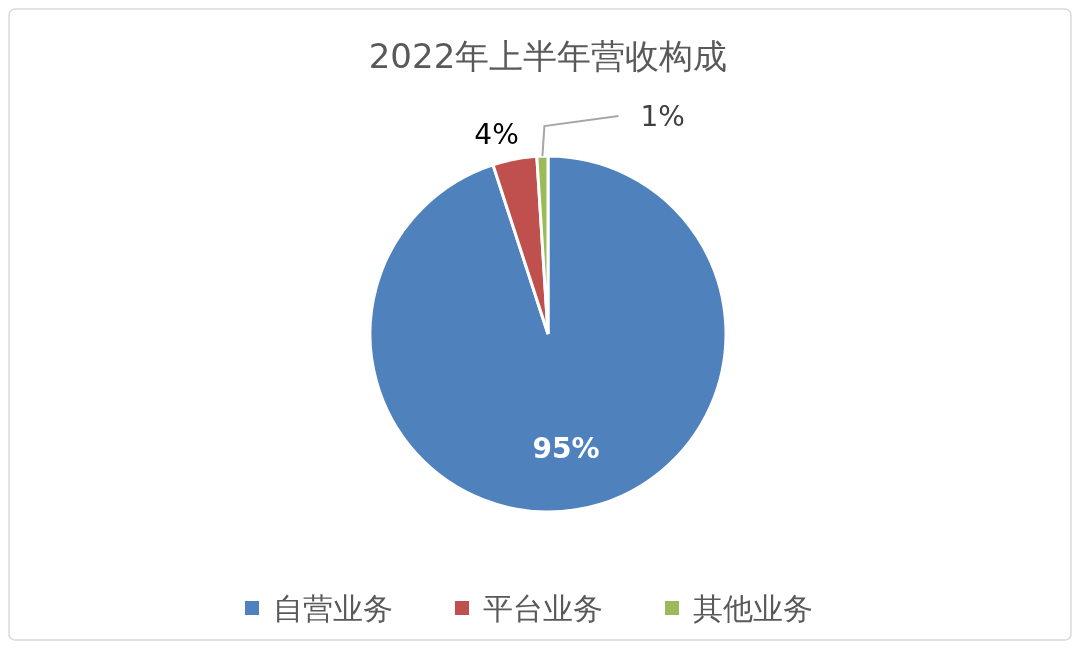 This screenshot has width=1080, height=649. Describe the element at coordinates (543, 608) in the screenshot. I see `legend-label: 平台业务` at that location.